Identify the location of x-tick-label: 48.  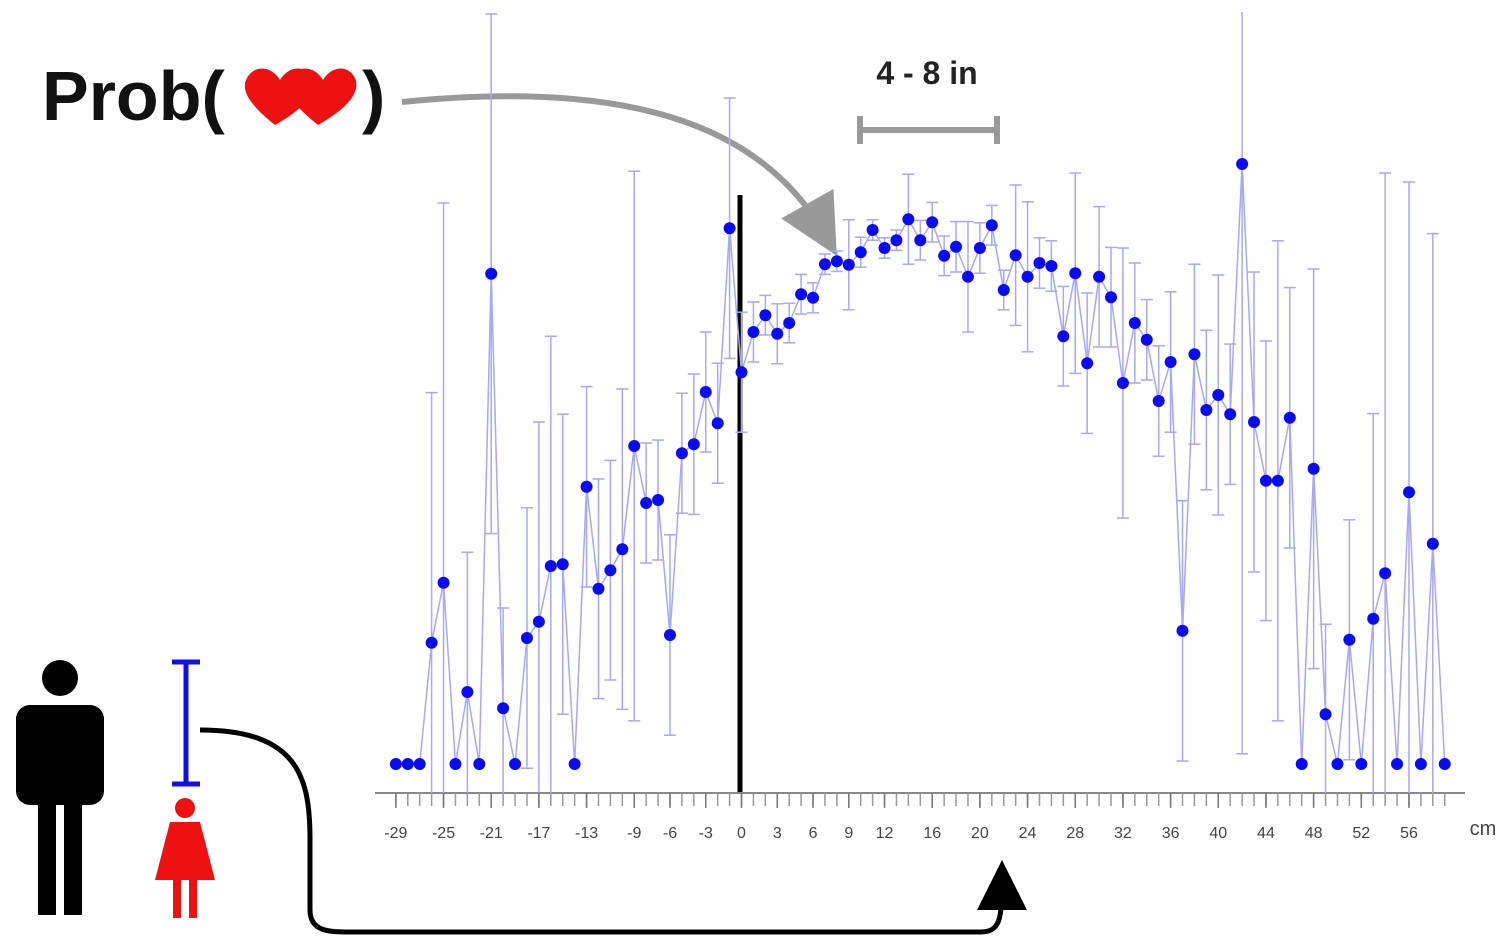
(1314, 833).